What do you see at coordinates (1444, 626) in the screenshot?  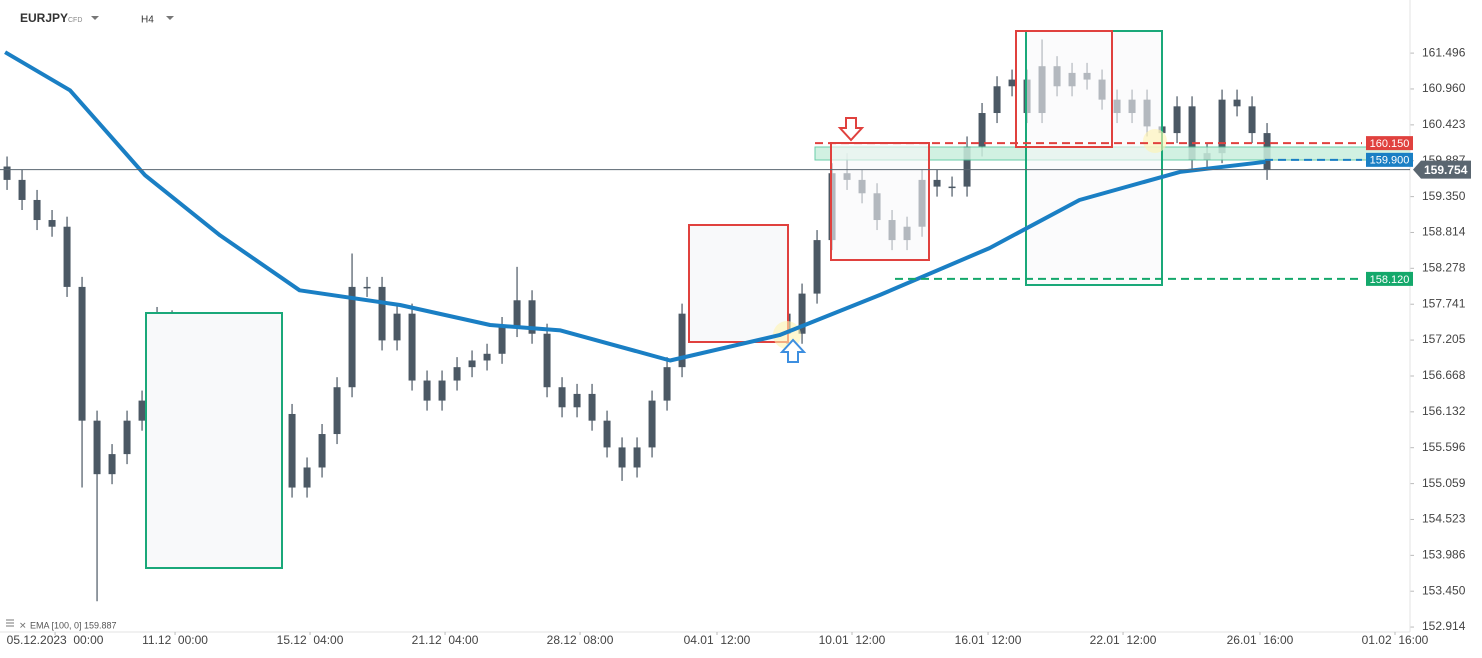 I see `y-tick-label: 152.914` at bounding box center [1444, 626].